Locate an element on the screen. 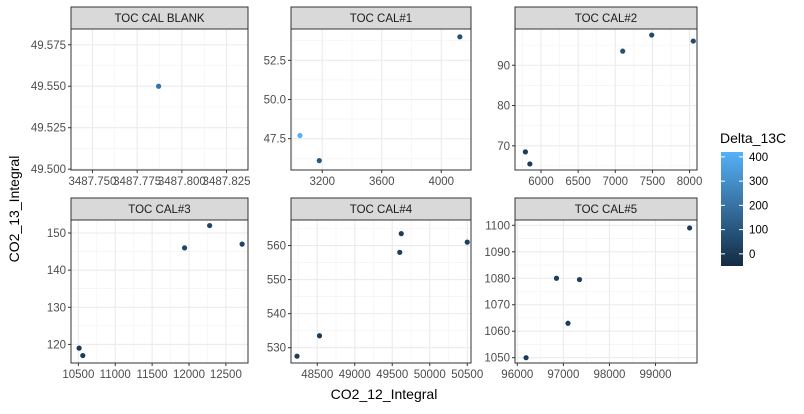 The width and height of the screenshot is (804, 414). x-tick-label: 12500 is located at coordinates (226, 375).